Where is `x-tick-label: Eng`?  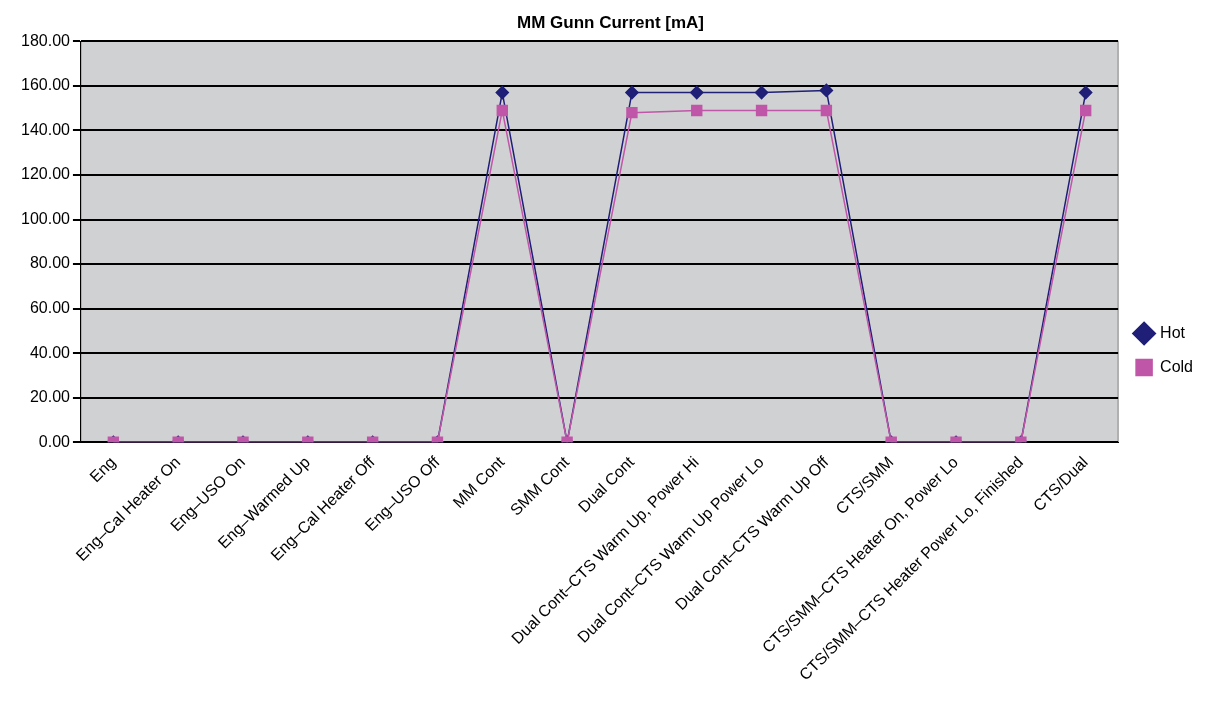
x-tick-label: Eng is located at coordinates (102, 469).